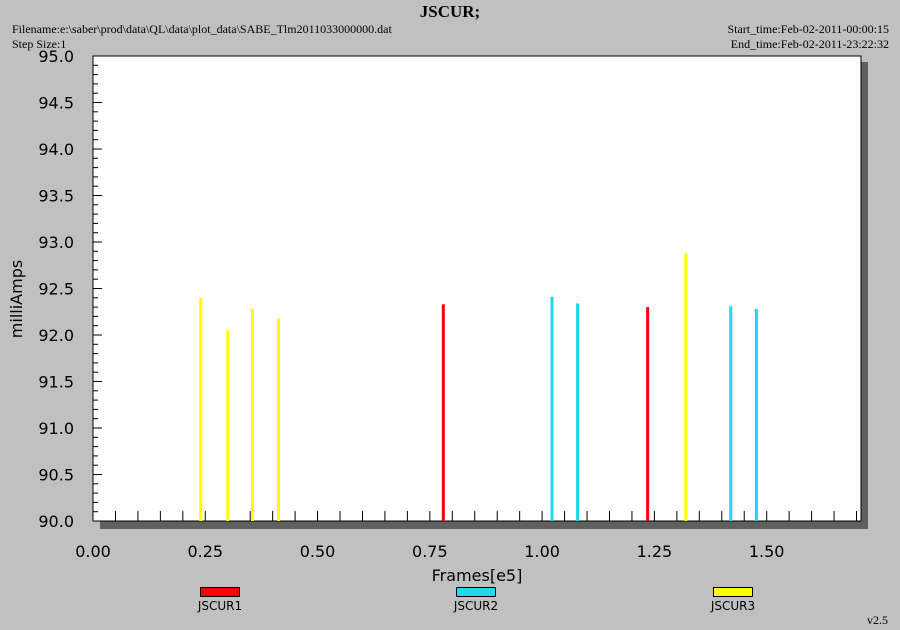  Describe the element at coordinates (655, 551) in the screenshot. I see `x-tick-label: 1.25` at that location.